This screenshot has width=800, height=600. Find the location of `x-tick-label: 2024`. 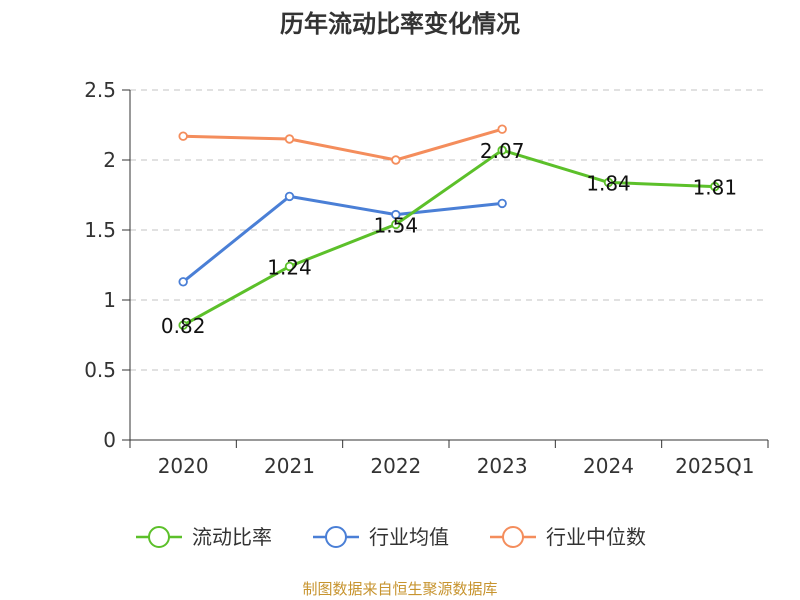

x-tick-label: 2024 is located at coordinates (608, 466).